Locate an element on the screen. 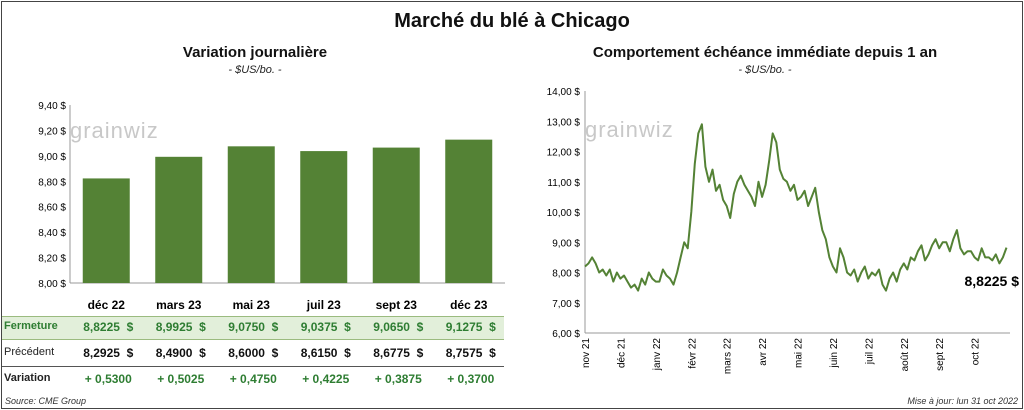 The height and width of the screenshot is (410, 1024). table-separator is located at coordinates (253, 366).